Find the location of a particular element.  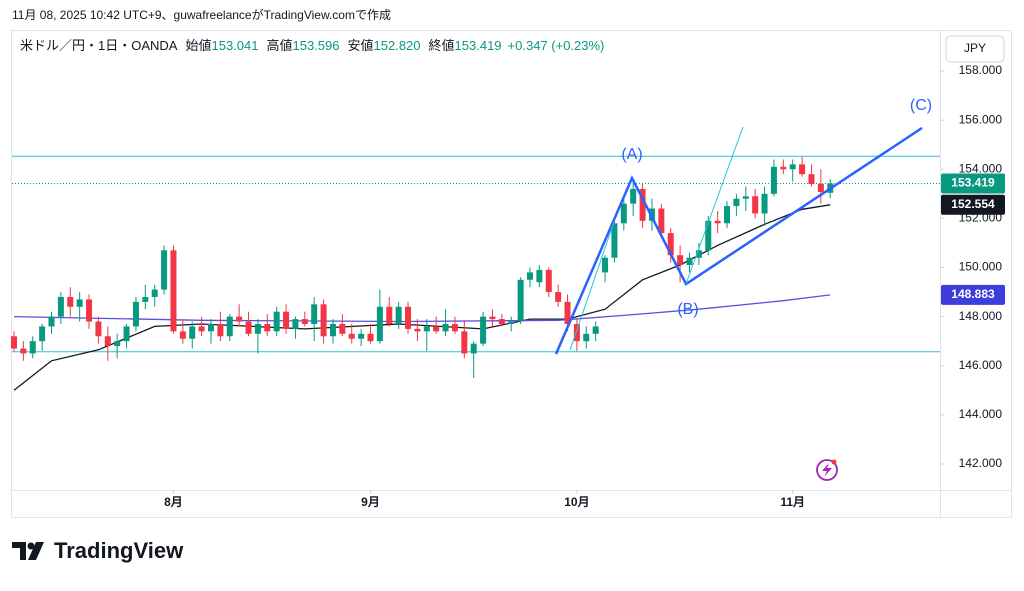

ohlc-label: 始値 is located at coordinates (198, 45).